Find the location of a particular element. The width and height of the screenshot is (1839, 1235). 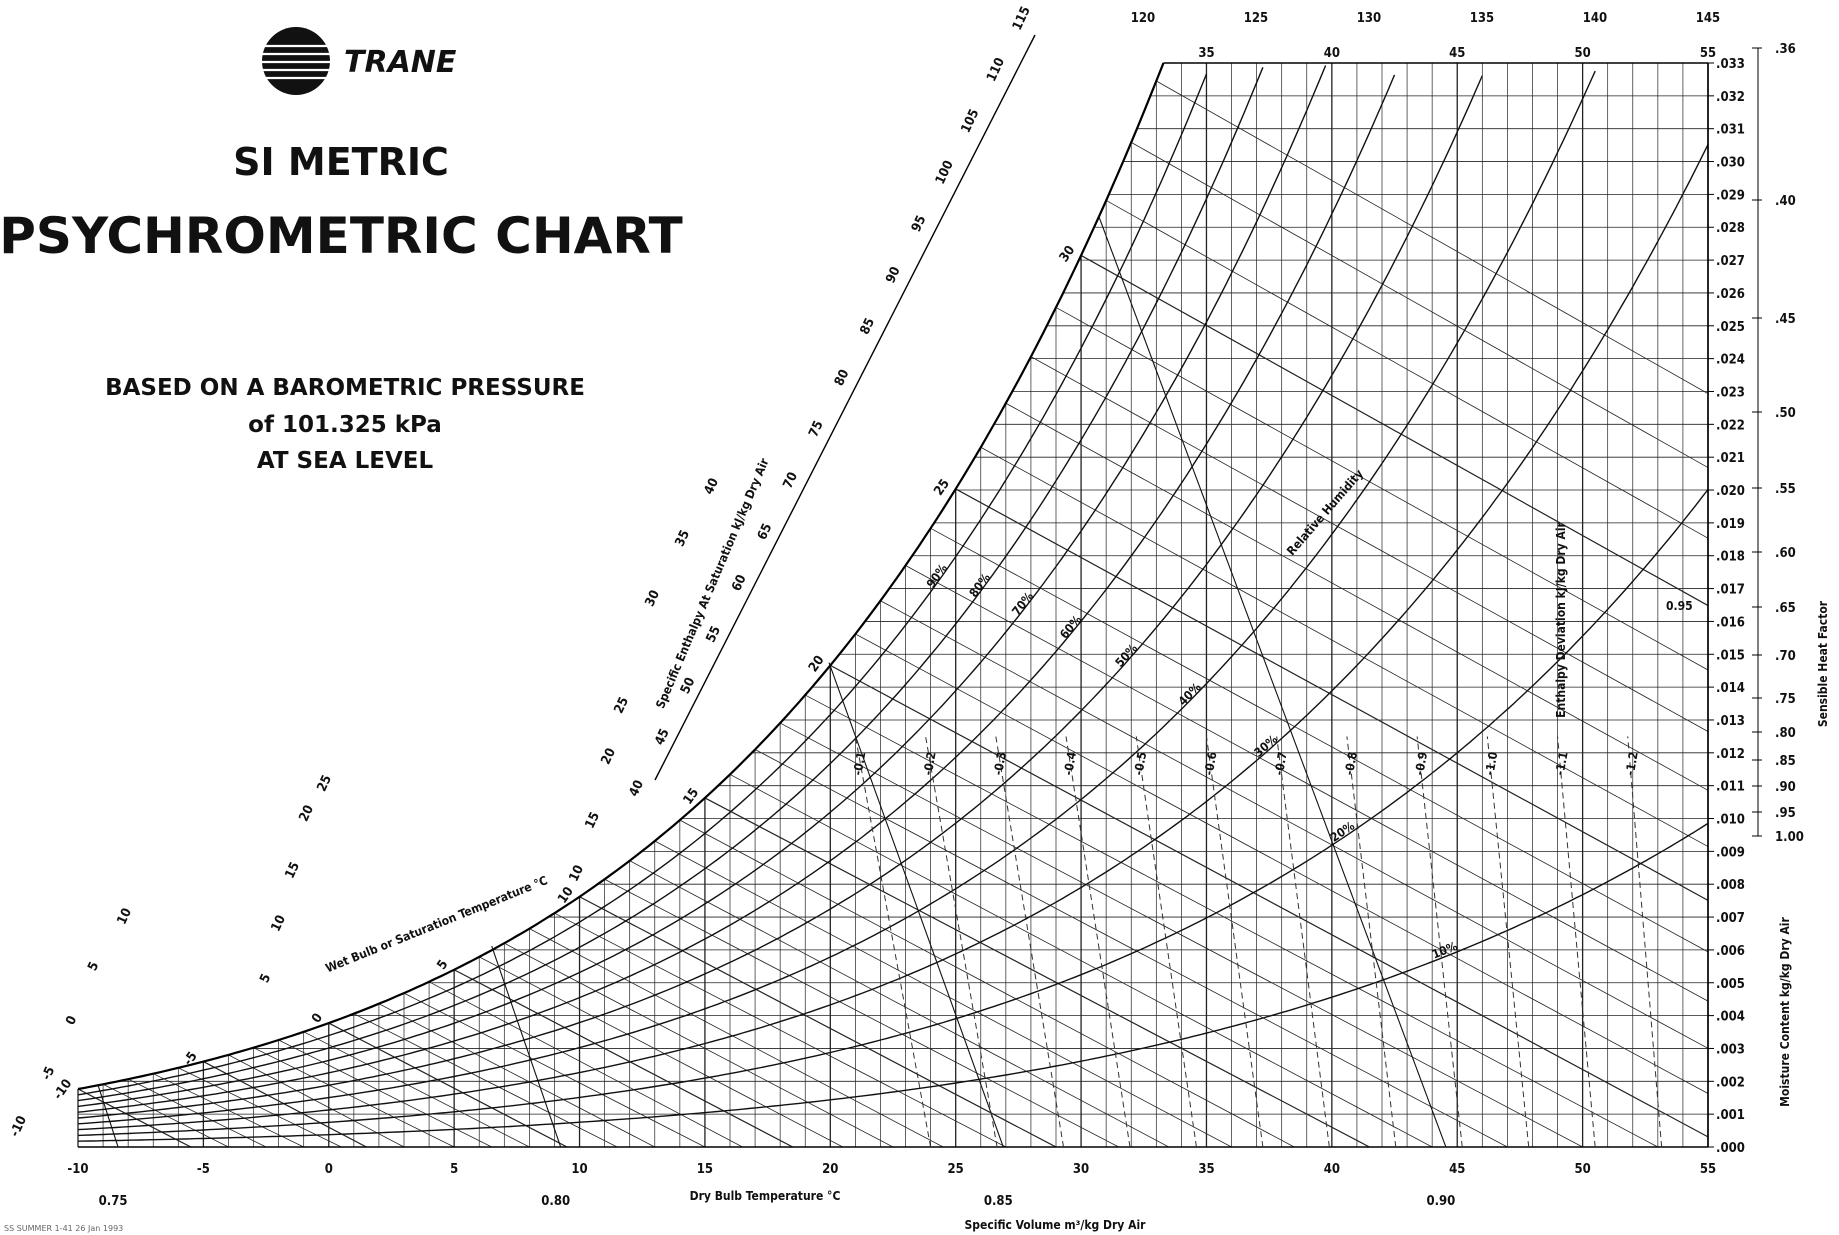

y-axis-tick: .017 is located at coordinates (1730, 590).